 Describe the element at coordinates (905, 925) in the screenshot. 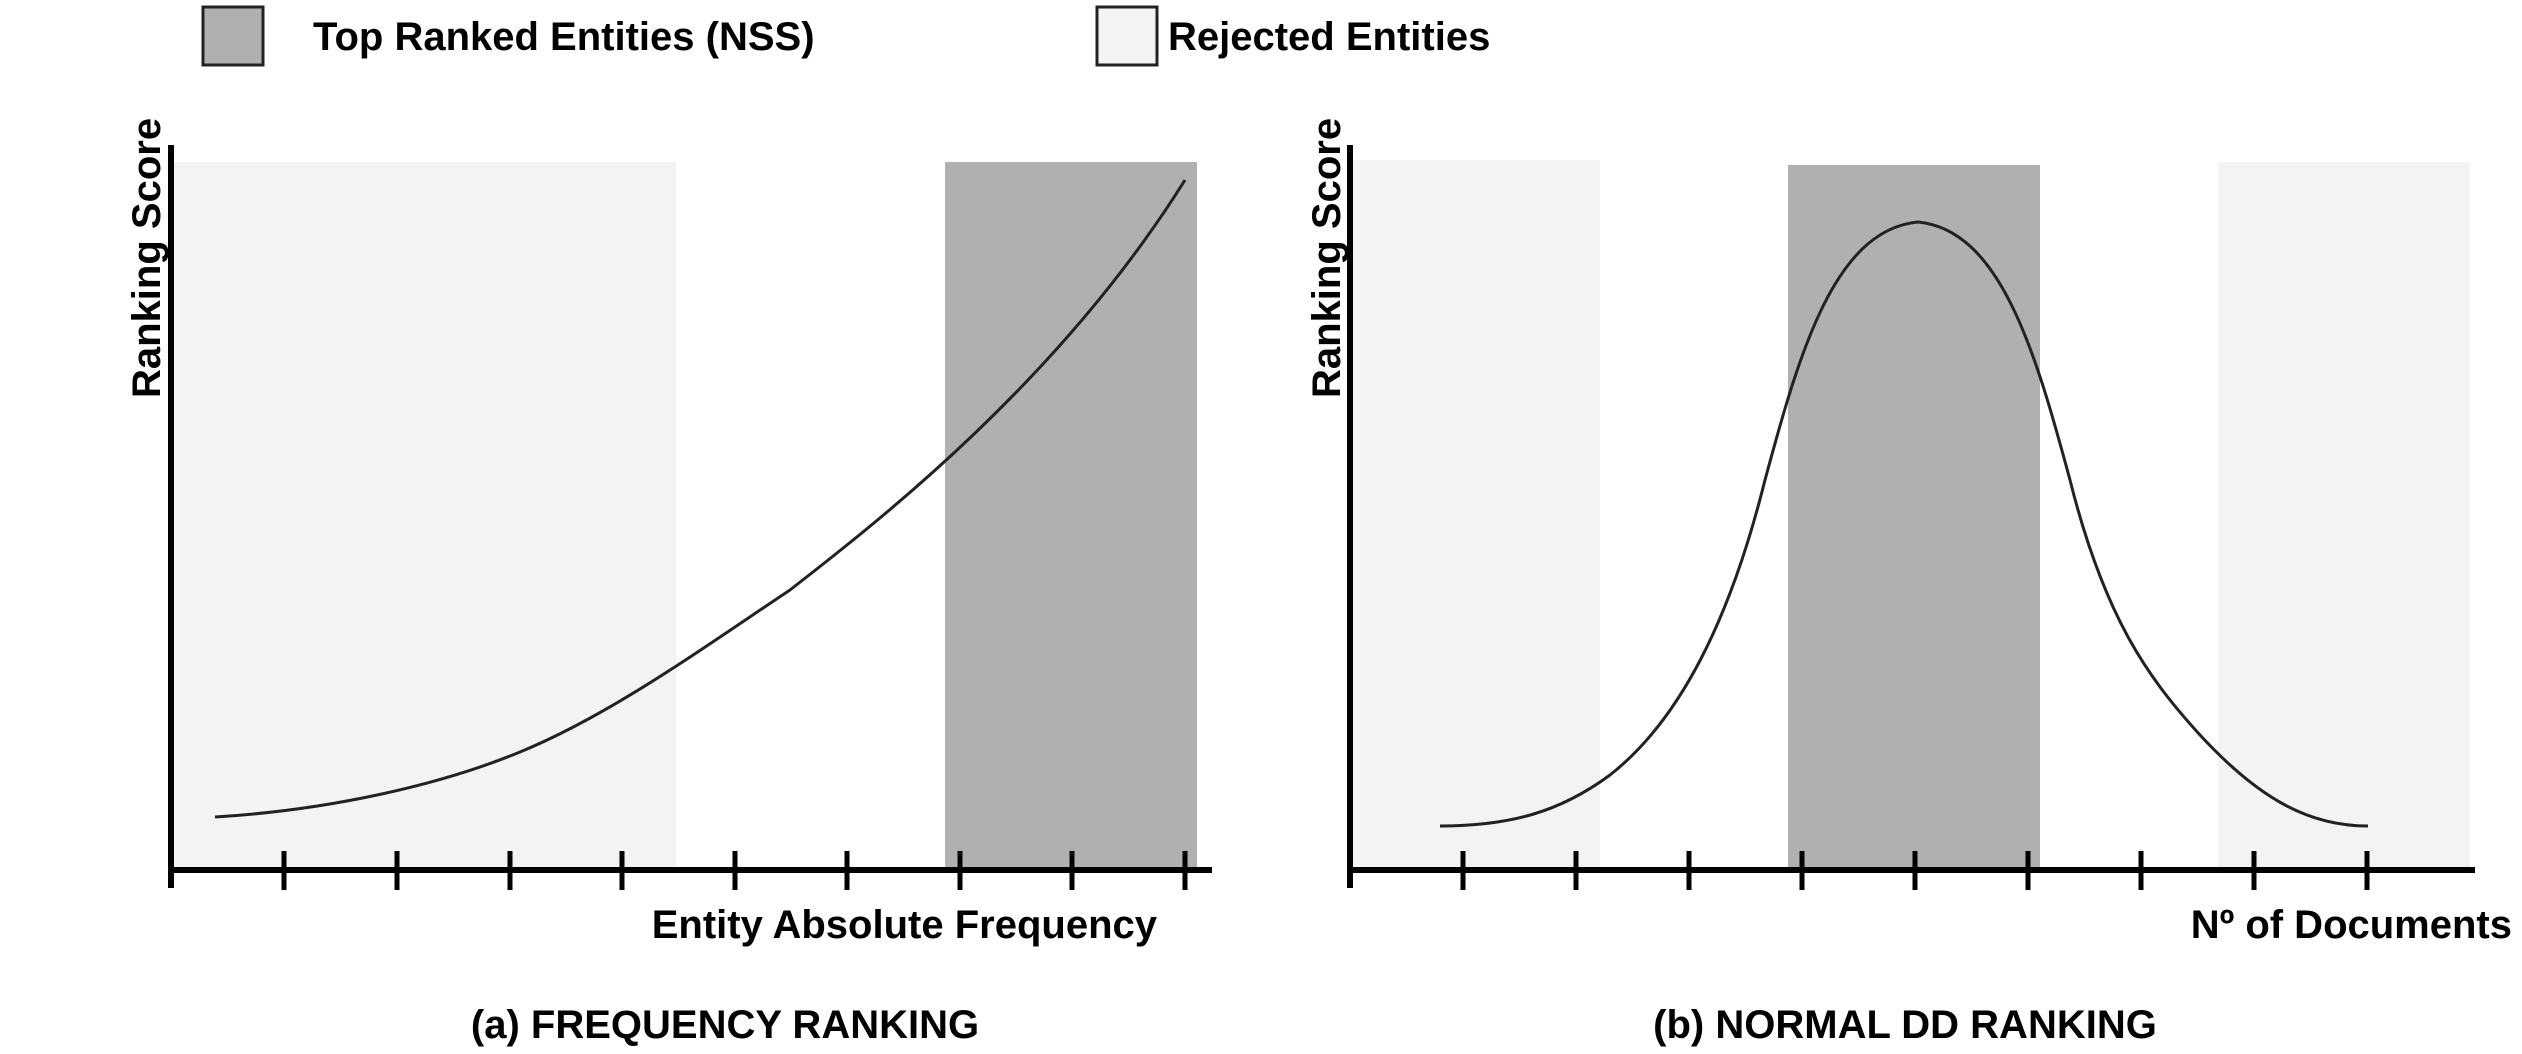

I see `x-axis-label-a: Entity Absolute Frequency` at that location.